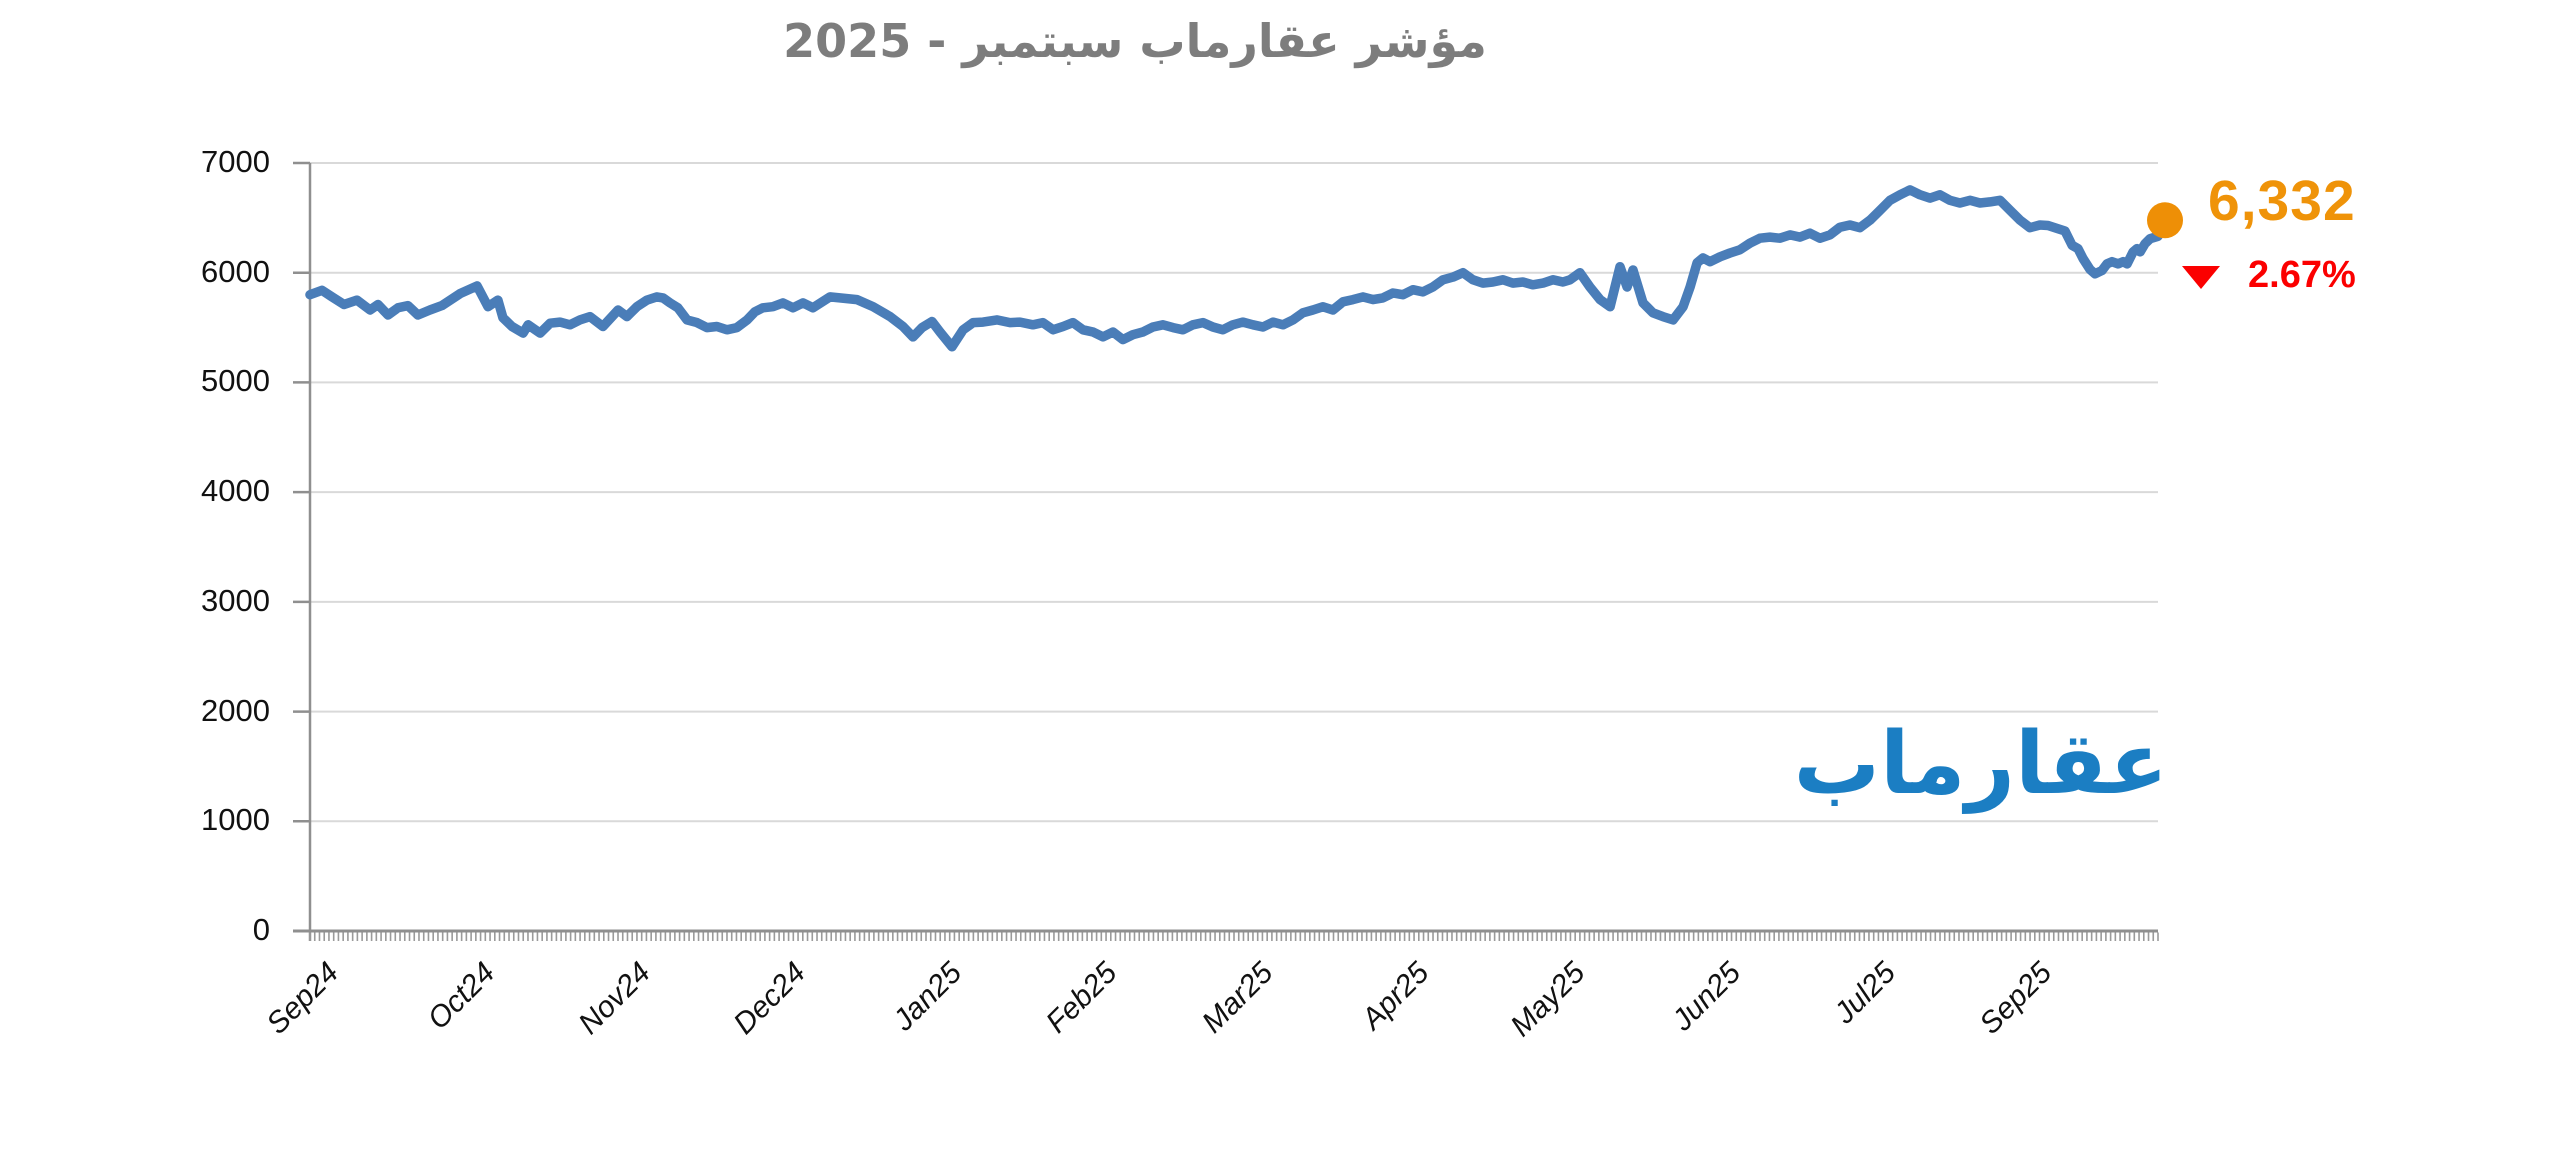 The image size is (2558, 1154). Describe the element at coordinates (2302, 275) in the screenshot. I see `latest-change-label: 2.67%` at that location.